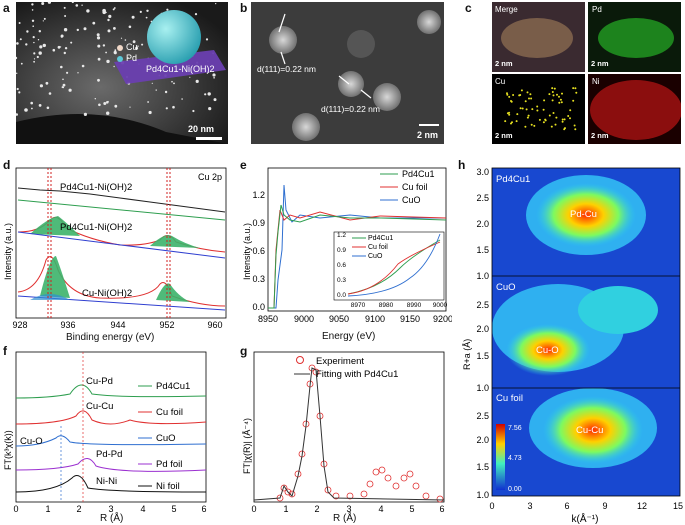 The image size is (685, 525). Describe the element at coordinates (96, 187) in the screenshot. I see `xps-label-top: Pd4Cu1-Ni(OH)2` at that location.